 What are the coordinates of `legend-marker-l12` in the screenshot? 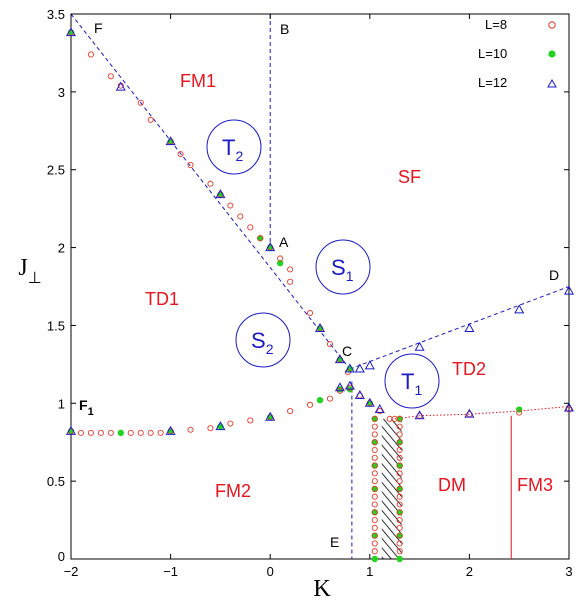 It's located at (552, 83).